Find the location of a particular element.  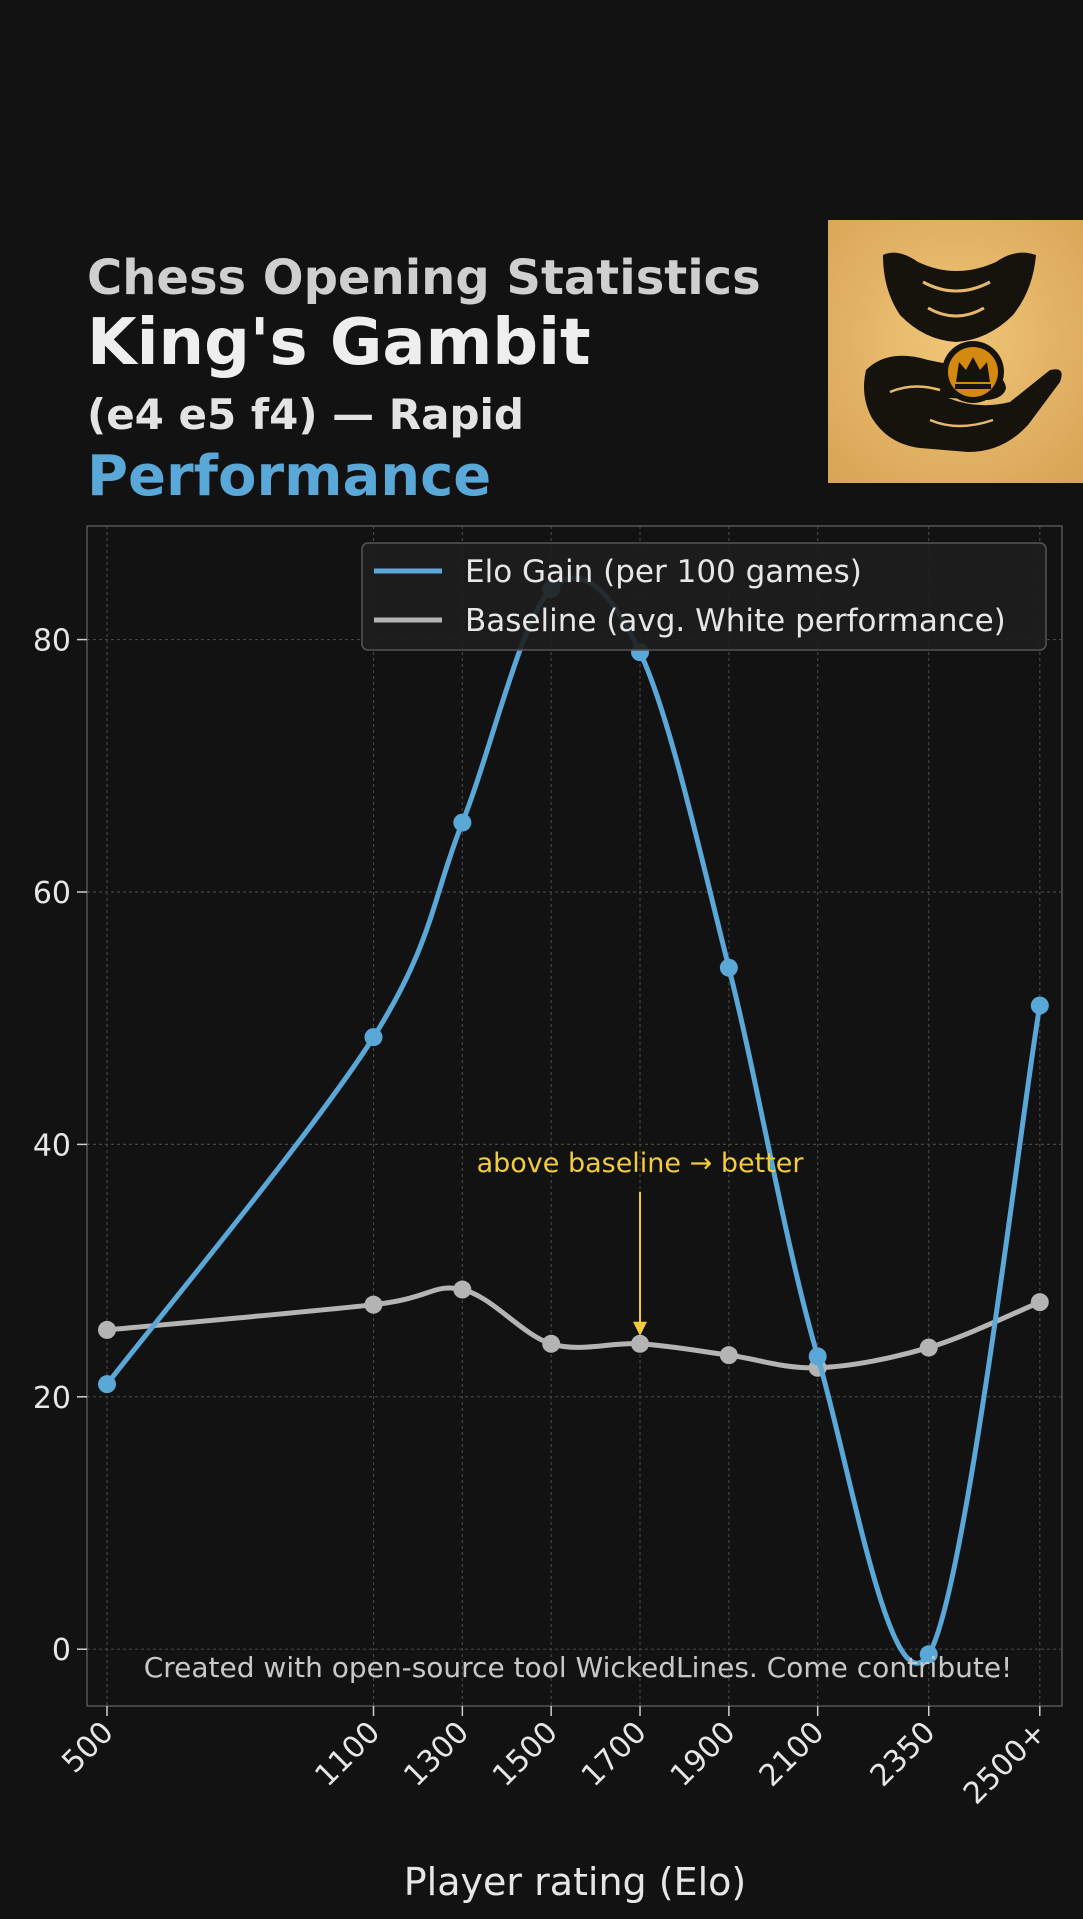

y-tick-label: 0 is located at coordinates (61, 1650).